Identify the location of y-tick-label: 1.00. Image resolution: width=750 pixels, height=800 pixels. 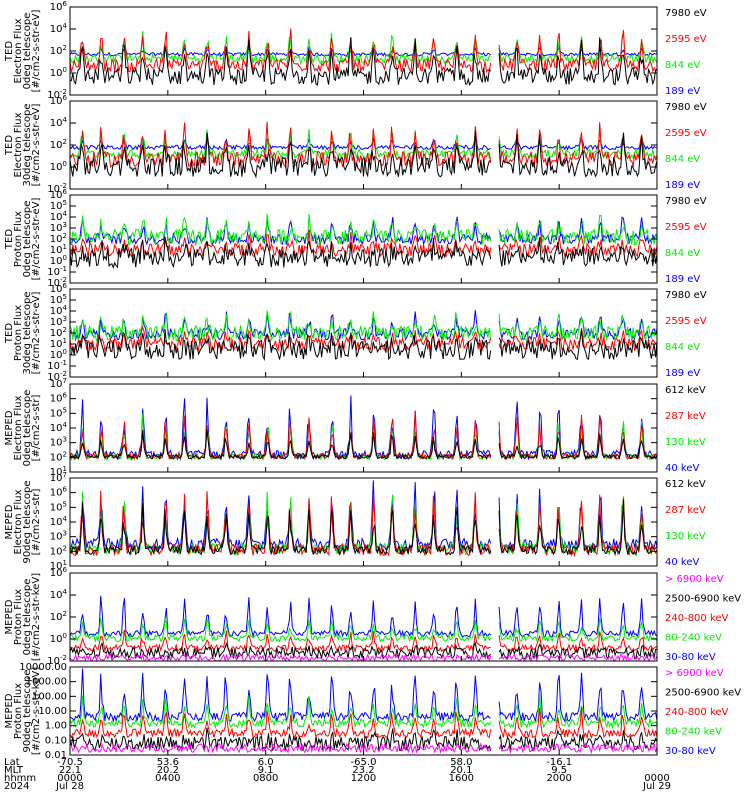
(56, 726).